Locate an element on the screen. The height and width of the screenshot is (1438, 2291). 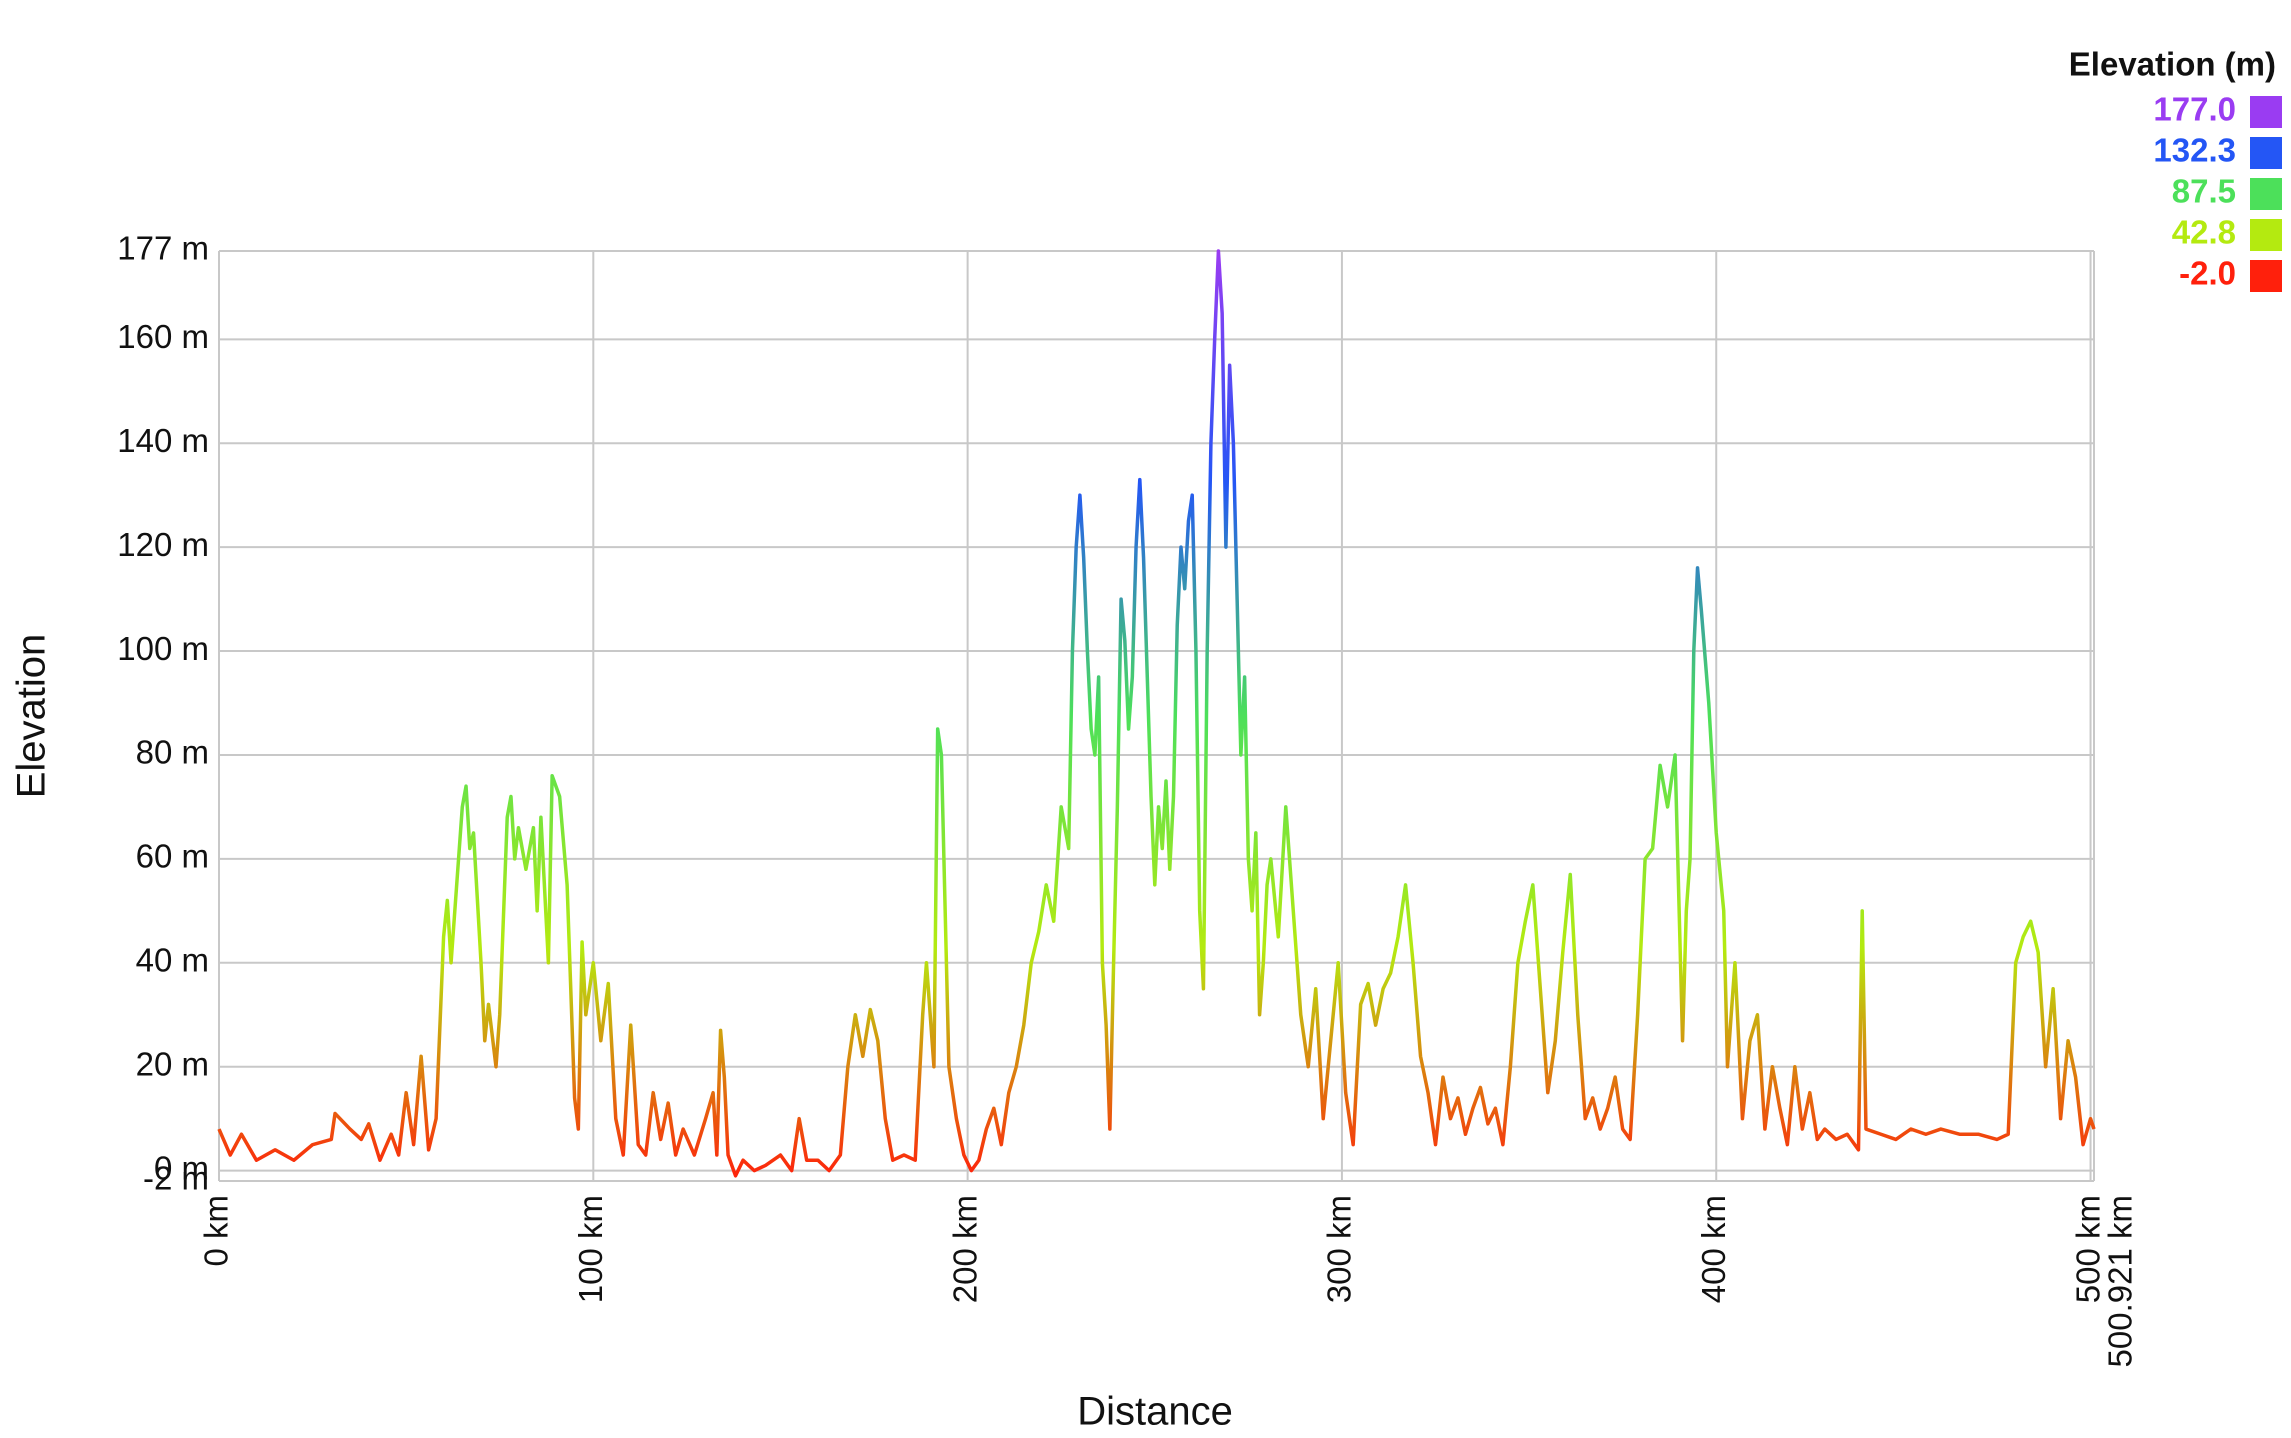
x-tick-label: 100 km is located at coordinates (590, 1249).